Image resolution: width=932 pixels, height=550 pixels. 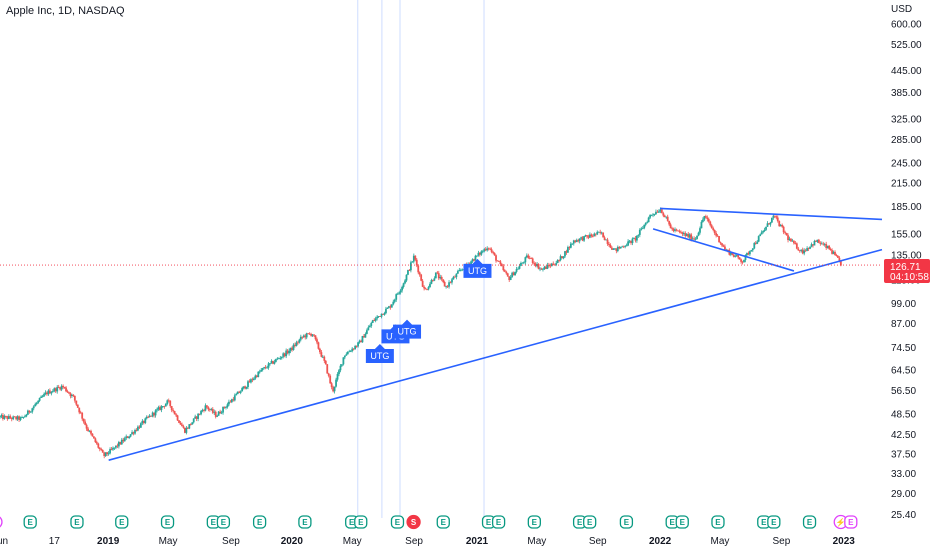 What do you see at coordinates (414, 541) in the screenshot?
I see `time-tick-label: Sep` at bounding box center [414, 541].